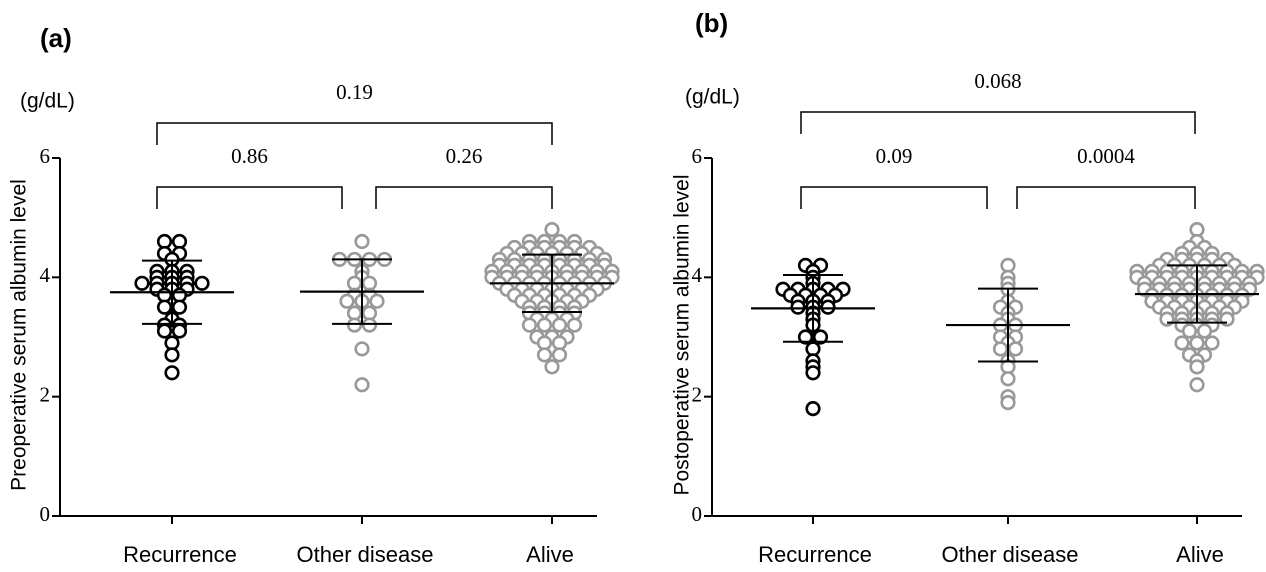 Image resolution: width=1266 pixels, height=572 pixels. Describe the element at coordinates (19, 335) in the screenshot. I see `y-axis-title: Preoperative serum albumin level` at that location.